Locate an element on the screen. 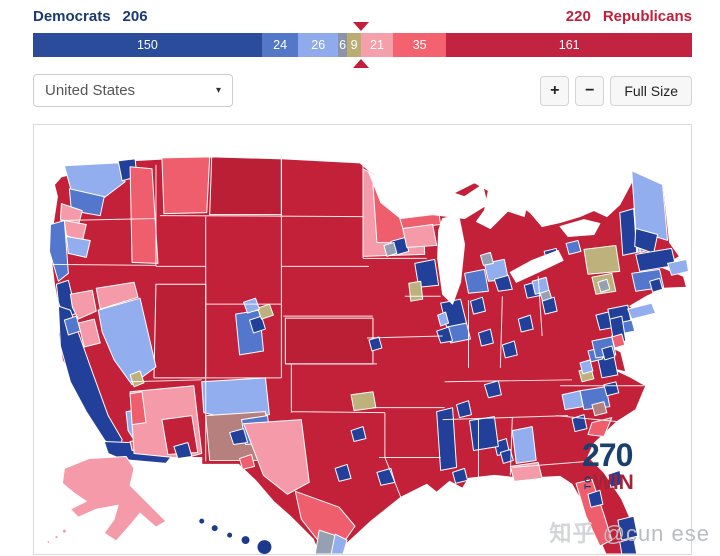  region-select: United States ▾ is located at coordinates (133, 90).